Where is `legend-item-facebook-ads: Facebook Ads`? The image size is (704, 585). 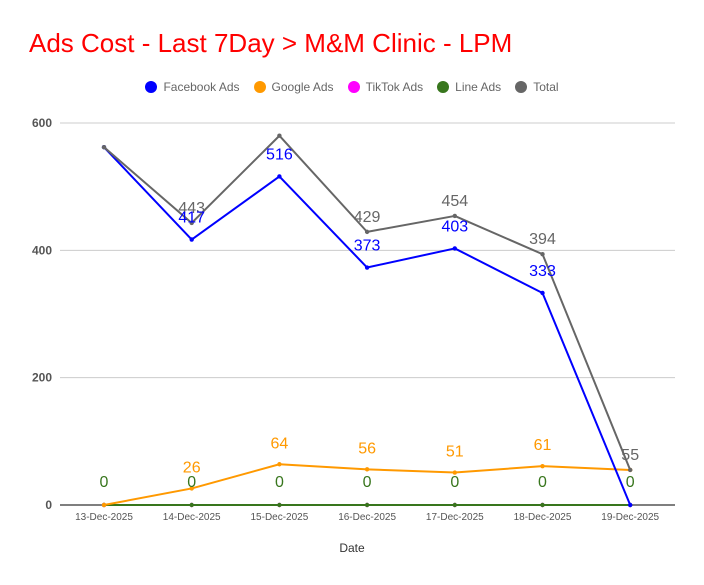 legend-item-facebook-ads: Facebook Ads is located at coordinates (192, 87).